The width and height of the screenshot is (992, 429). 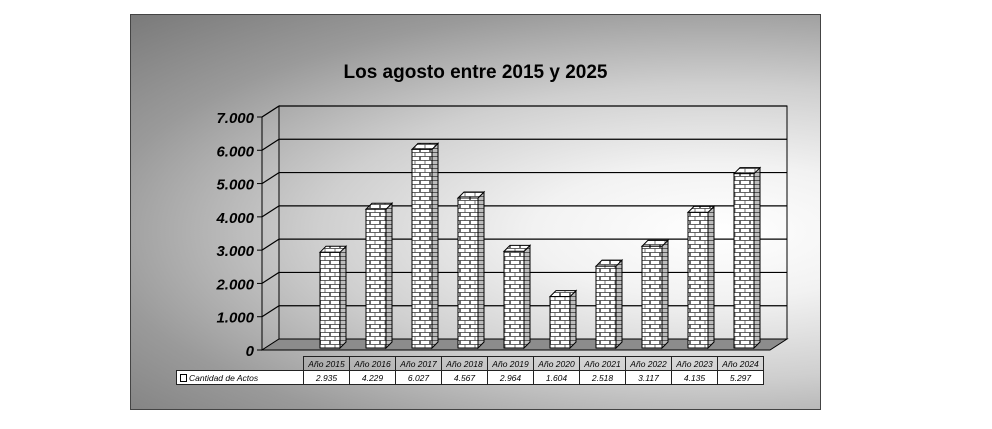 What do you see at coordinates (235, 185) in the screenshot?
I see `y-tick-label: 5.000` at bounding box center [235, 185].